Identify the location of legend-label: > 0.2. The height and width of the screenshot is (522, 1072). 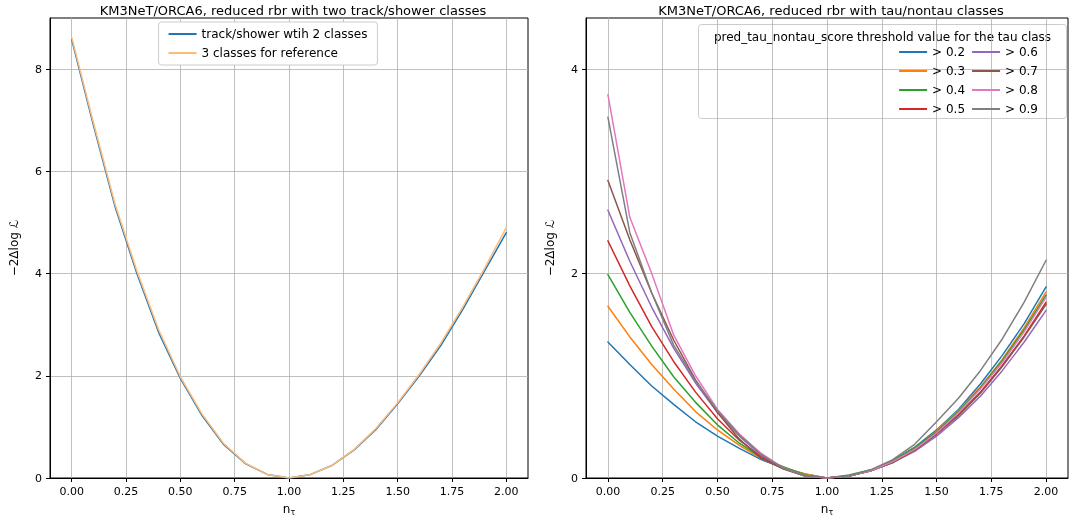
(949, 52).